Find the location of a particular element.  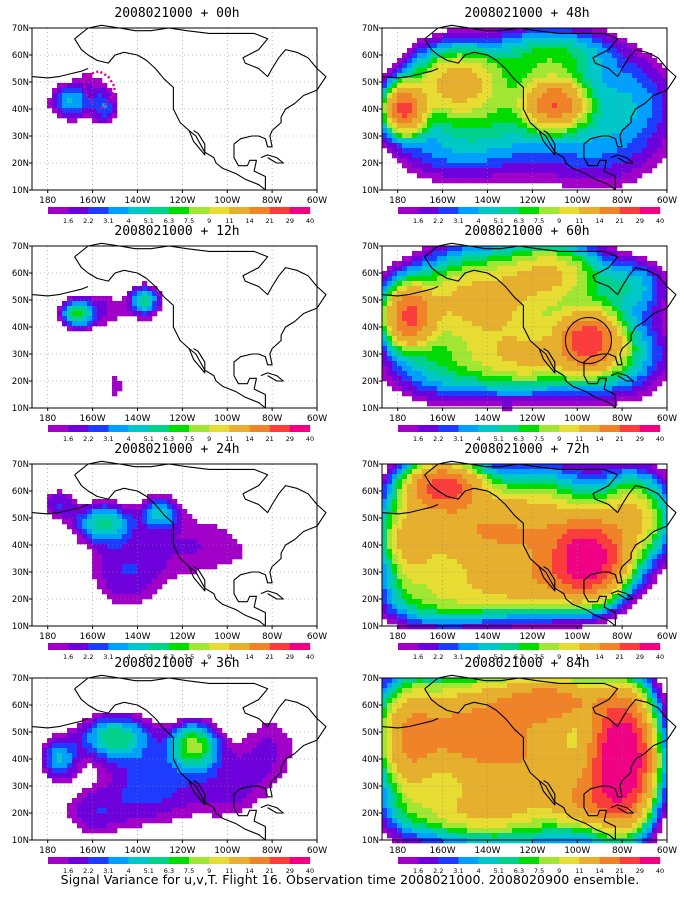

colorbar-label: 40 is located at coordinates (310, 870).